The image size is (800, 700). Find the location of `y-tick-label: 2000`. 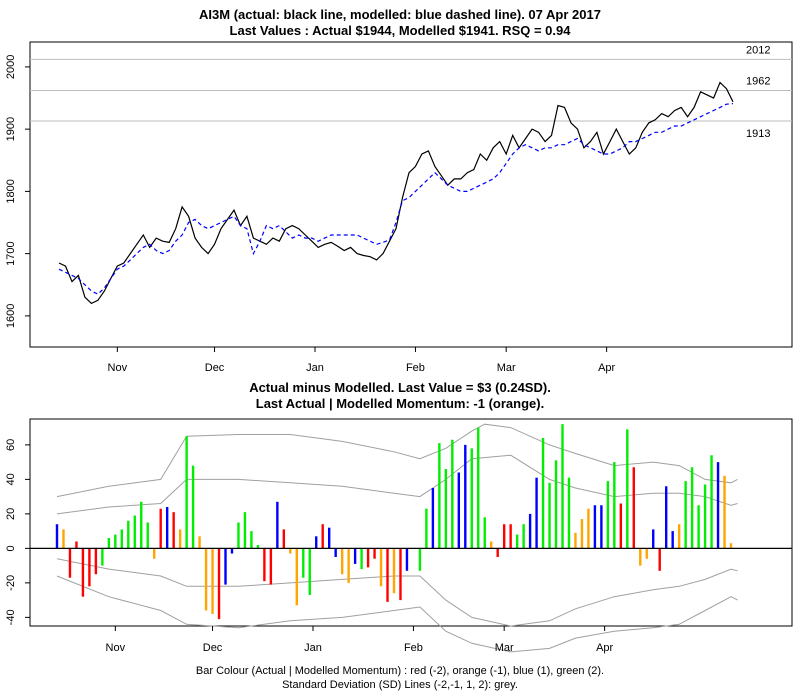

y-tick-label: 2000 is located at coordinates (11, 67).